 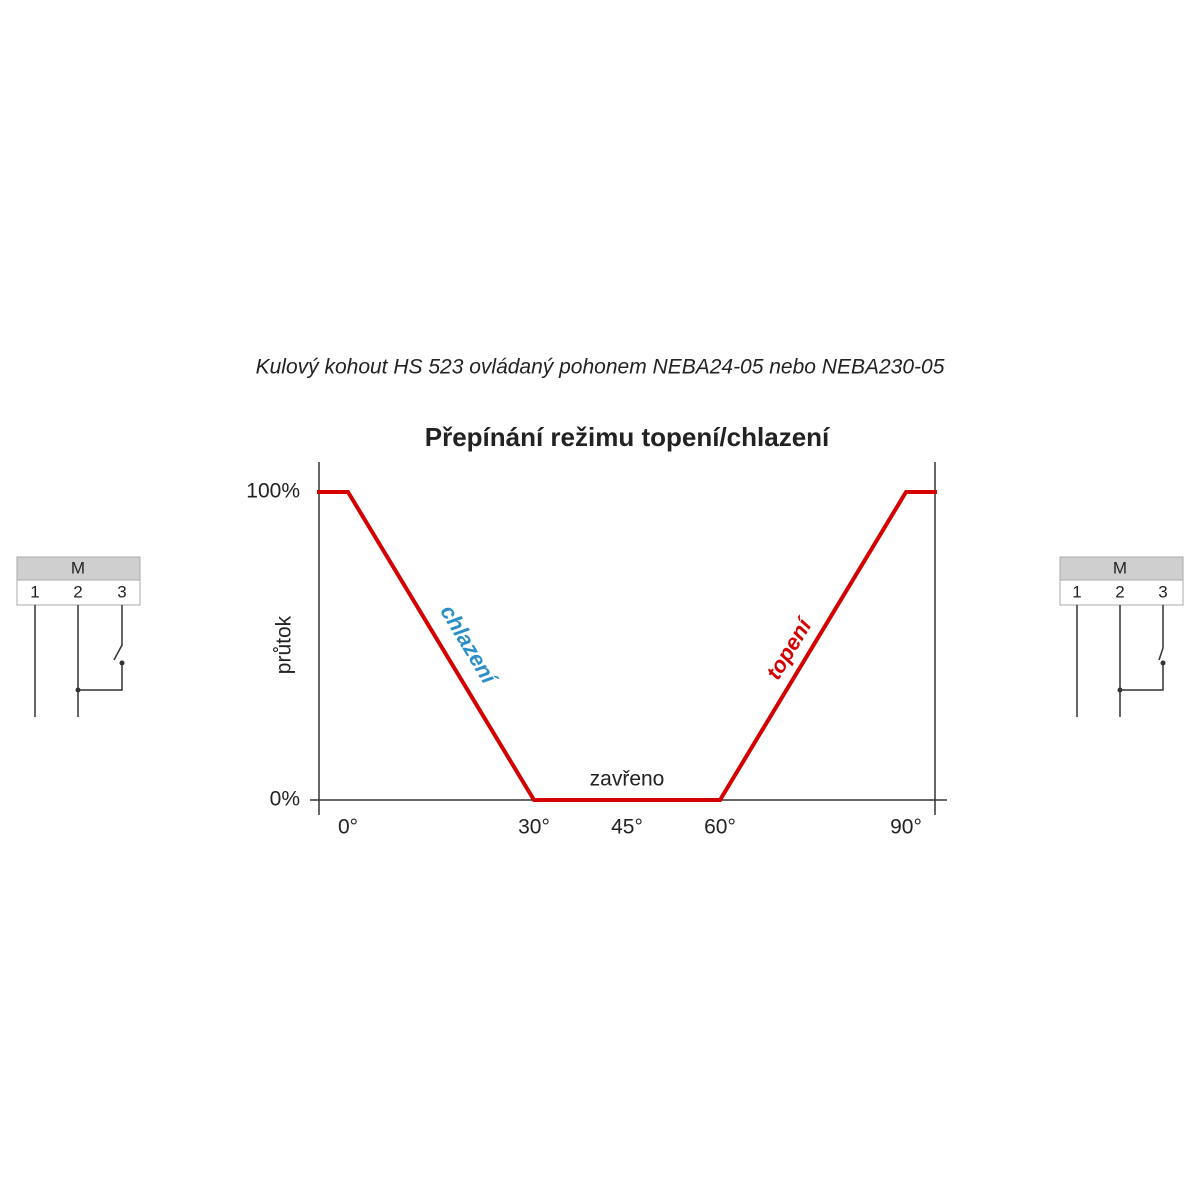 I want to click on annotation: chlazení, so click(x=469, y=645).